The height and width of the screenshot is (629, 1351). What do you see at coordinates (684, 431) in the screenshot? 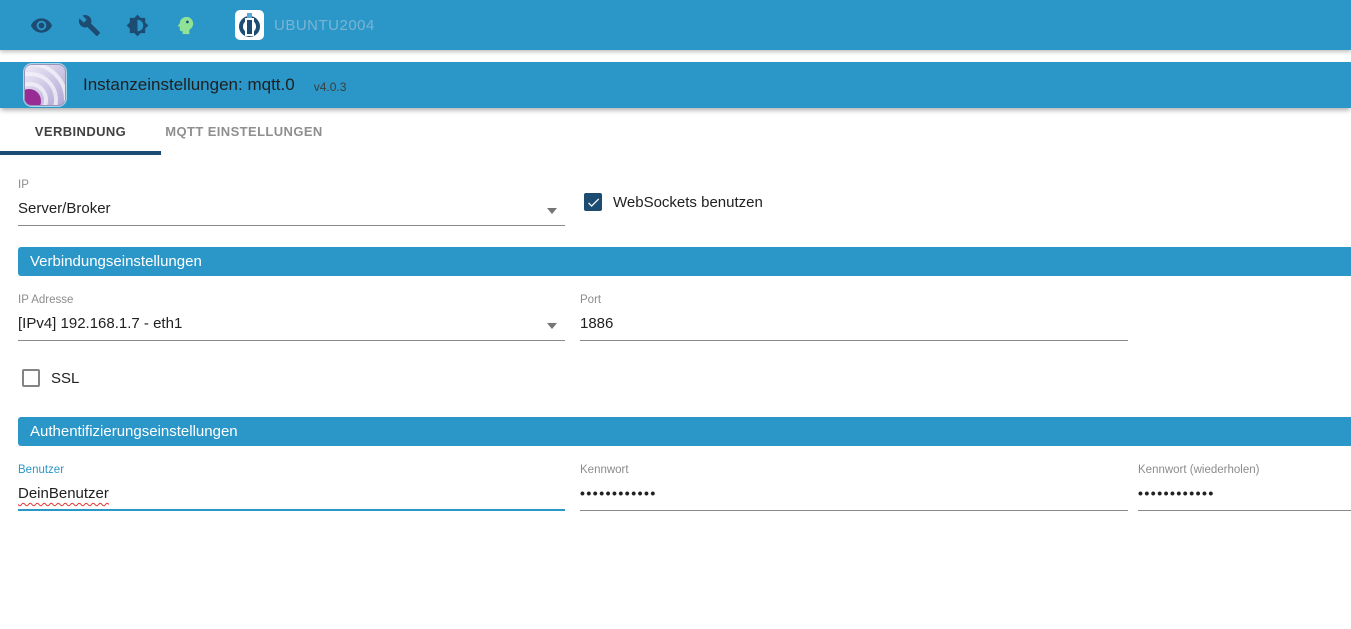
I see `section-header-auth: Authentifizierungseinstellungen` at bounding box center [684, 431].